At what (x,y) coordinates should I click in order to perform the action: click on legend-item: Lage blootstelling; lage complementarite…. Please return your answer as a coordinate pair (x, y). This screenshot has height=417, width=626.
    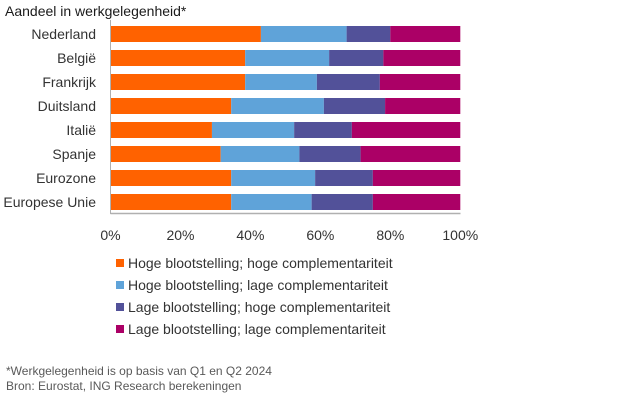
    Looking at the image, I should click on (254, 329).